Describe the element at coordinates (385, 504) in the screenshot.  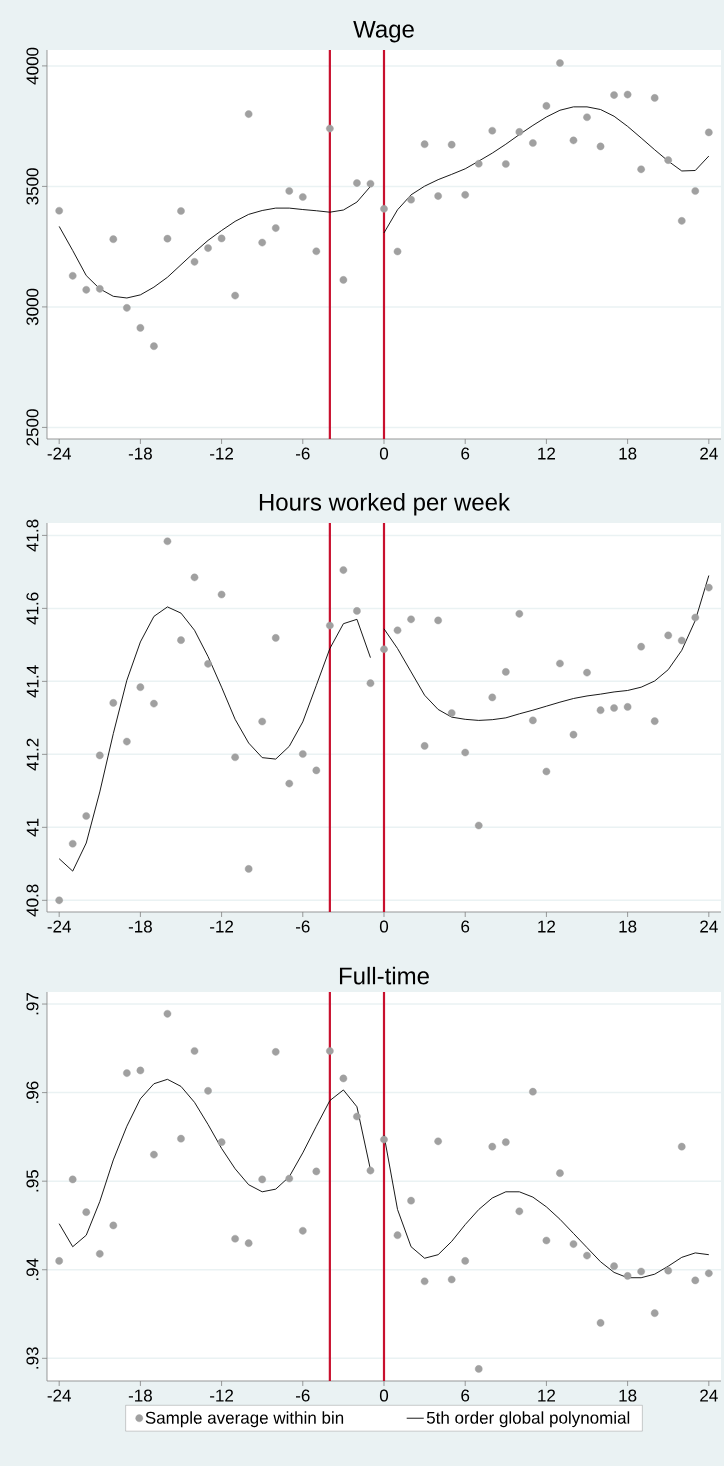
I see `chart-title: Hours worked per week` at that location.